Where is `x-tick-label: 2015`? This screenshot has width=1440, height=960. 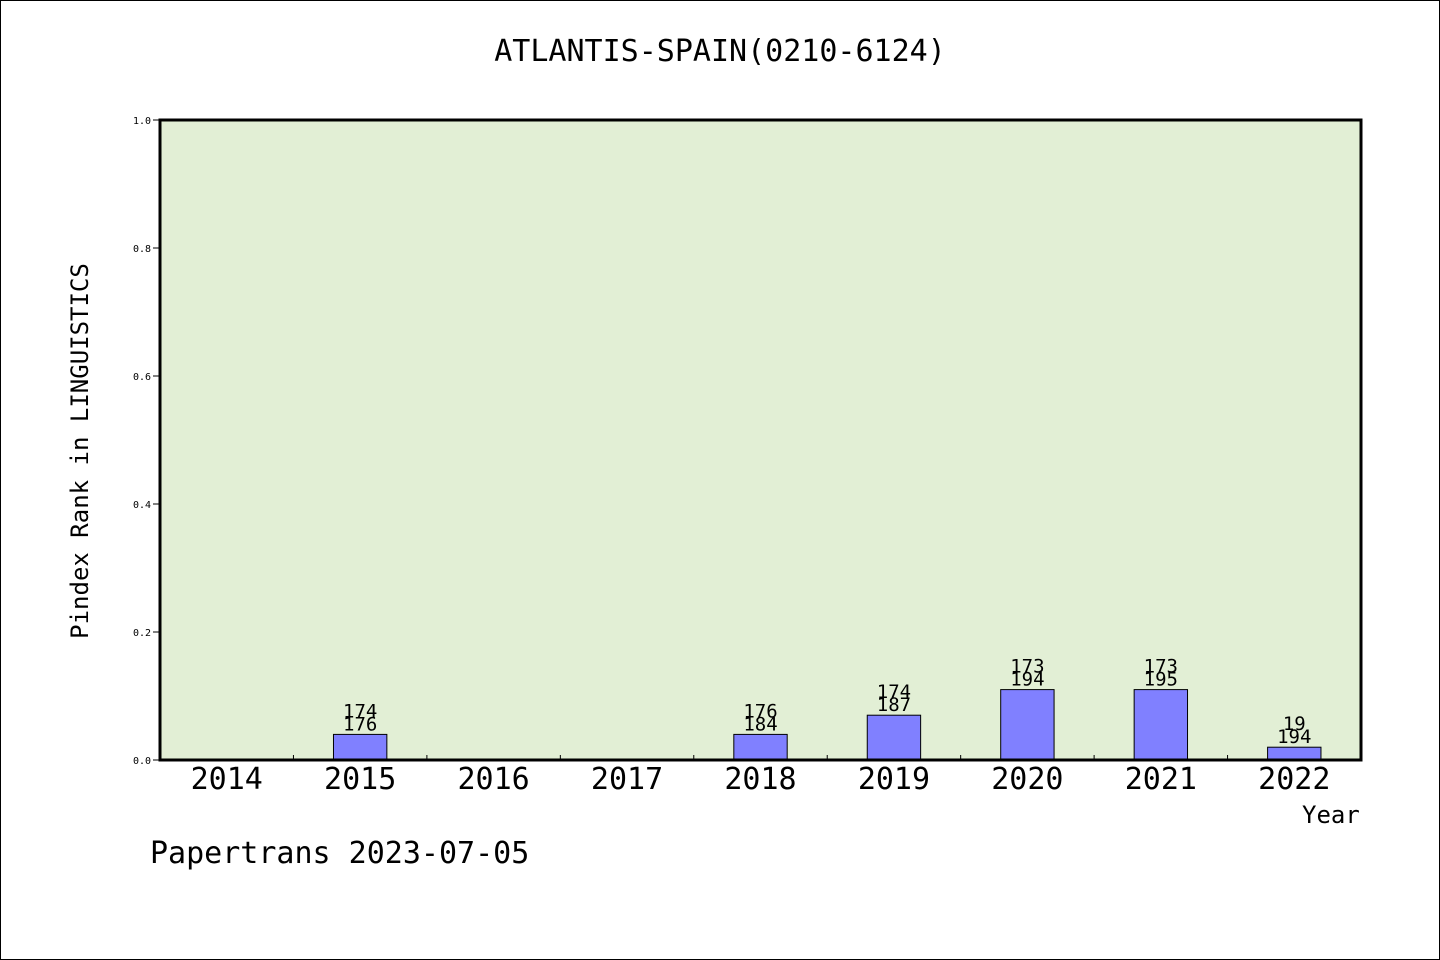
x-tick-label: 2015 is located at coordinates (360, 779).